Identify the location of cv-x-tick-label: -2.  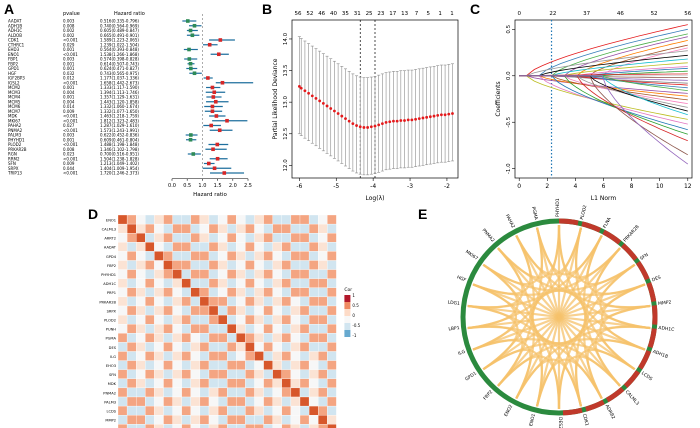
(447, 186).